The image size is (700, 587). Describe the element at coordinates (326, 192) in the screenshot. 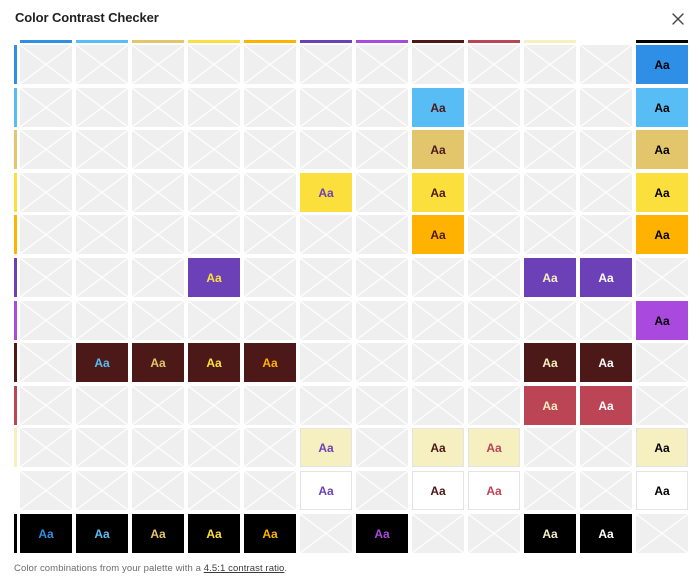

I see `swatch-yellow-on-purple: Aa` at that location.